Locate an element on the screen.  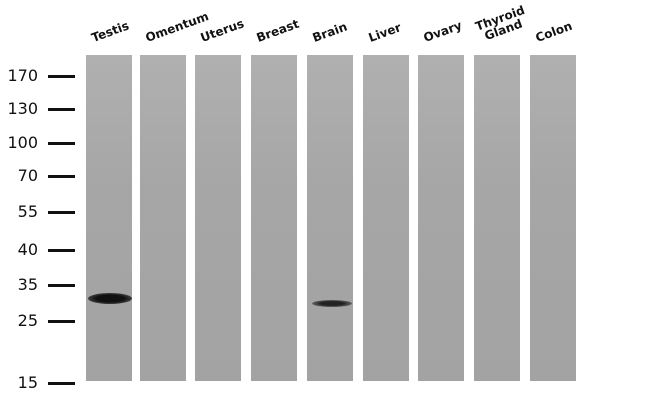
marker-label: 70 is located at coordinates (27, 175).